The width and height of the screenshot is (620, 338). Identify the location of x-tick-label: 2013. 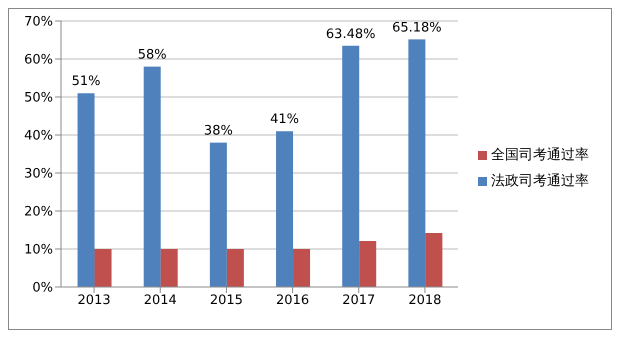
(94, 300).